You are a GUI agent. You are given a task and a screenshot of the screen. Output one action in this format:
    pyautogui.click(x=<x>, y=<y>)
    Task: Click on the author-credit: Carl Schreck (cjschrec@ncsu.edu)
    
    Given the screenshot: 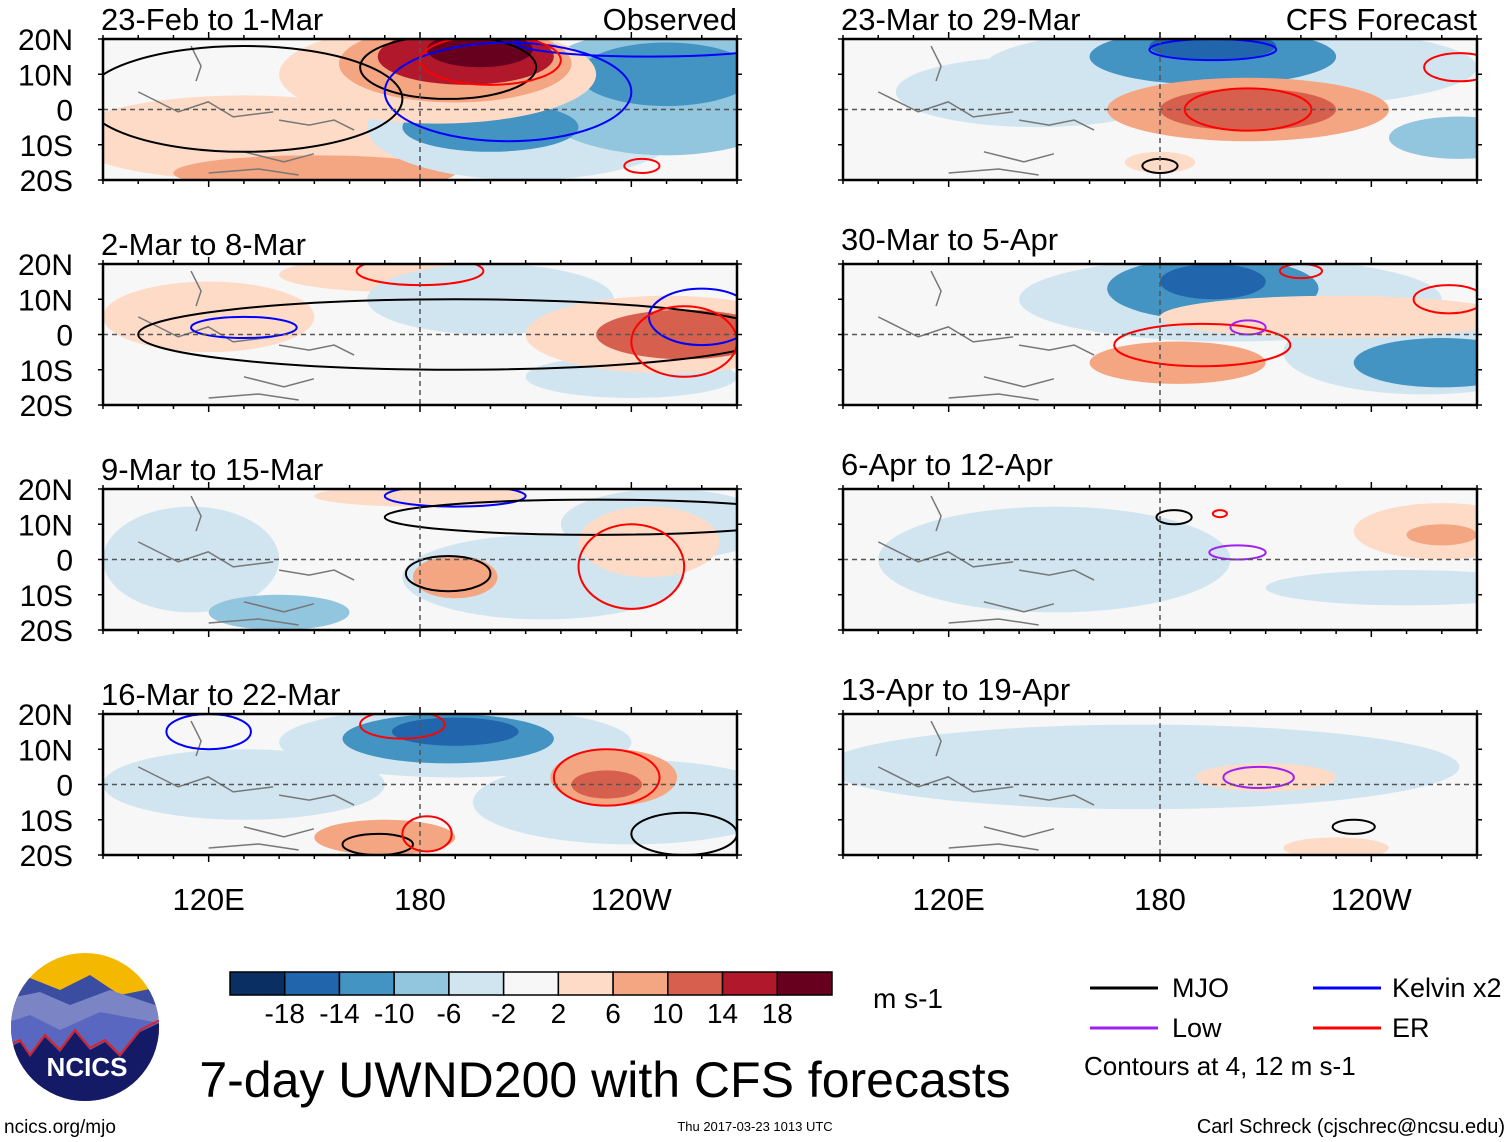 What is the action you would take?
    pyautogui.click(x=1351, y=1127)
    